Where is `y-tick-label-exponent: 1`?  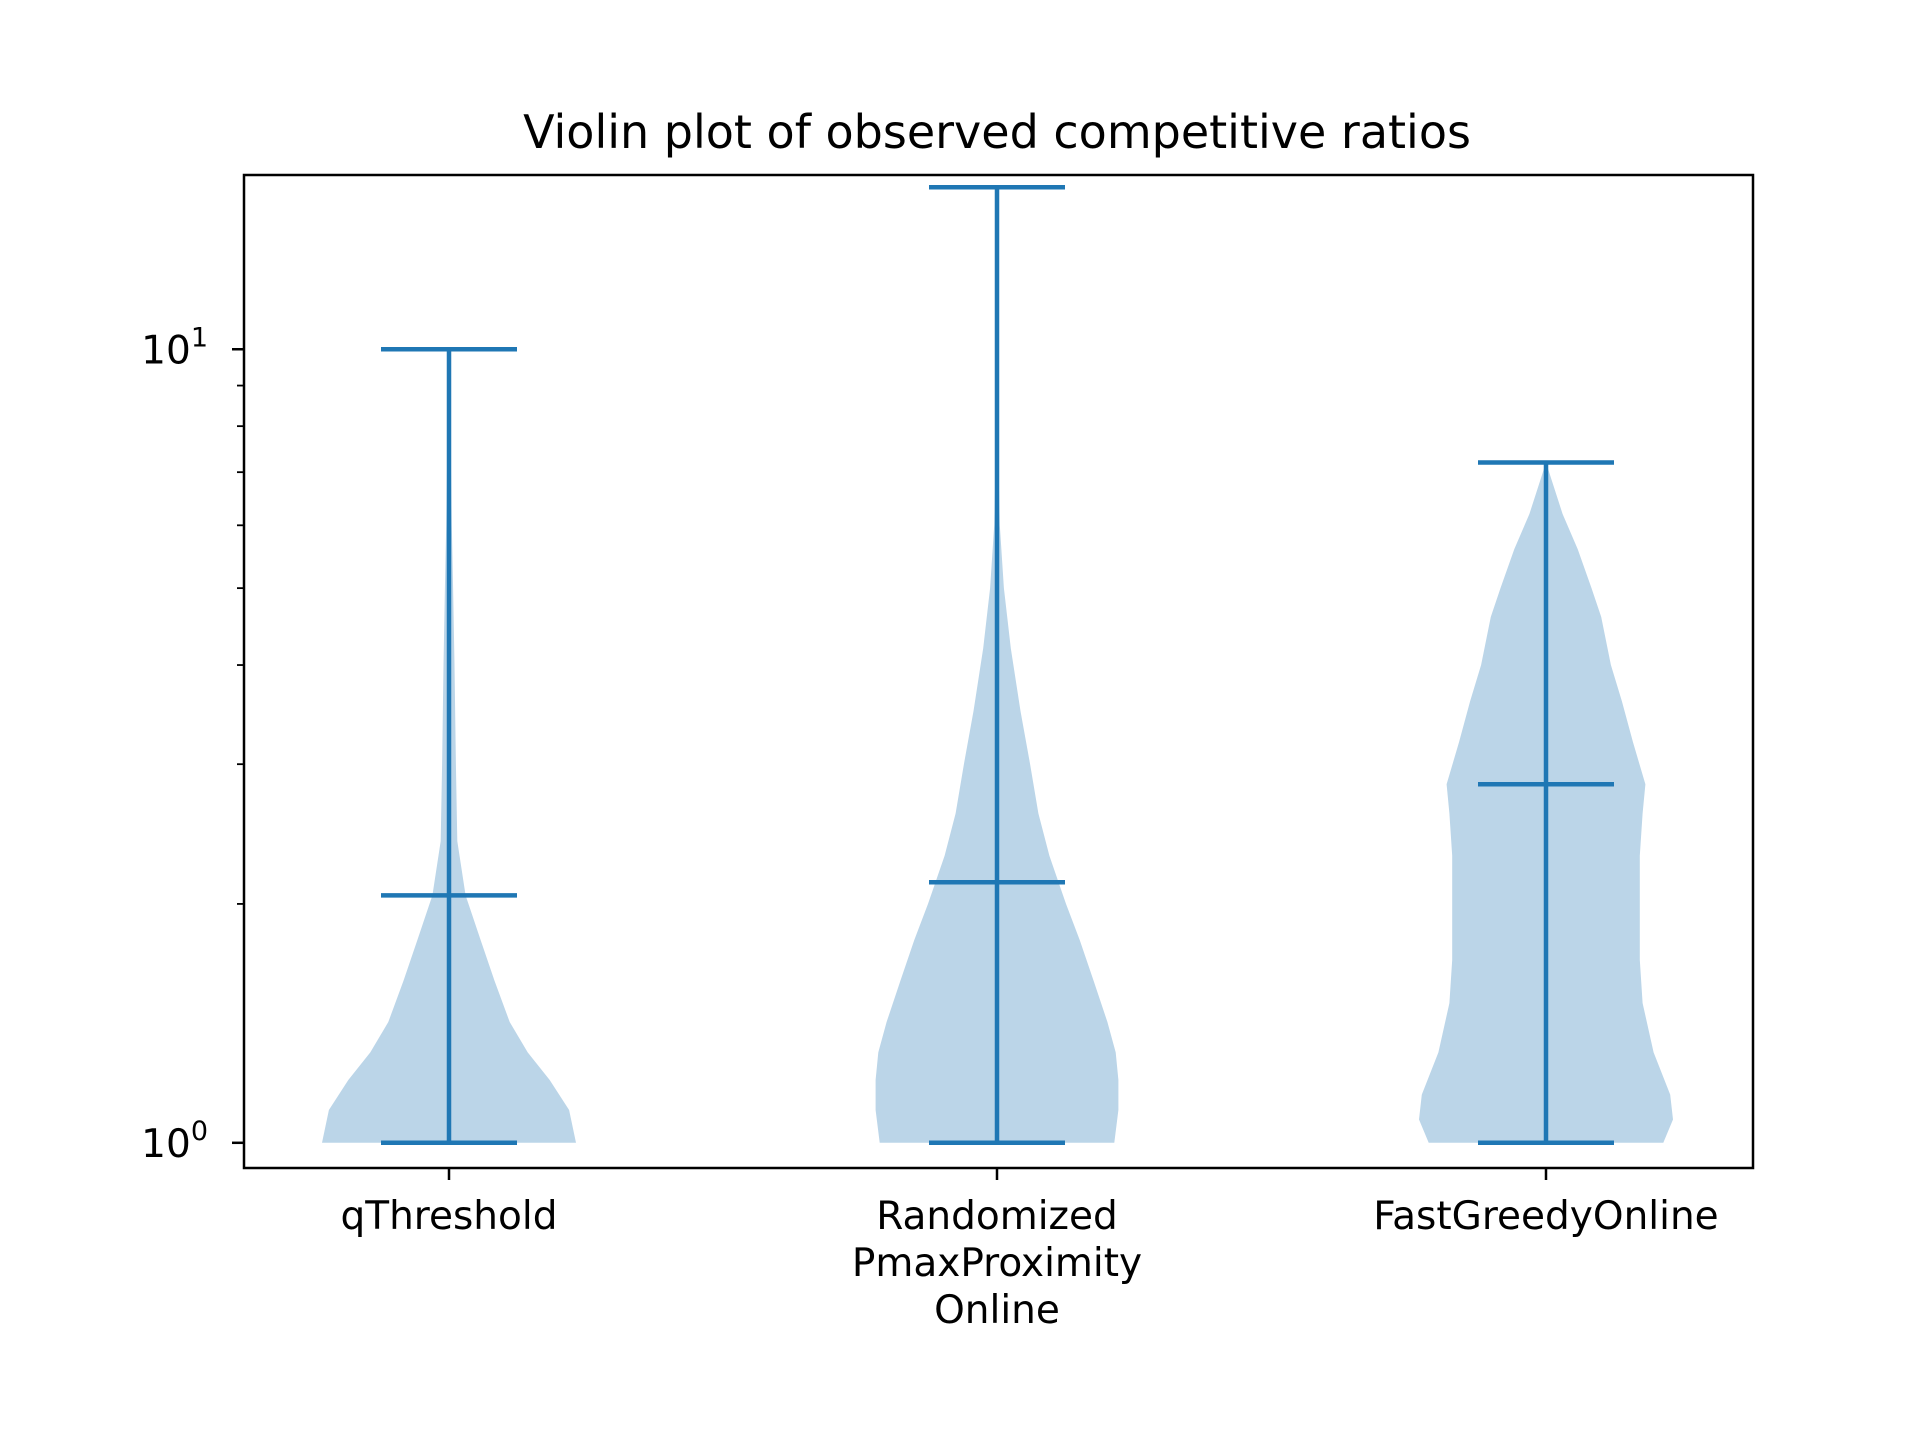 y-tick-label-exponent: 1 is located at coordinates (199, 337).